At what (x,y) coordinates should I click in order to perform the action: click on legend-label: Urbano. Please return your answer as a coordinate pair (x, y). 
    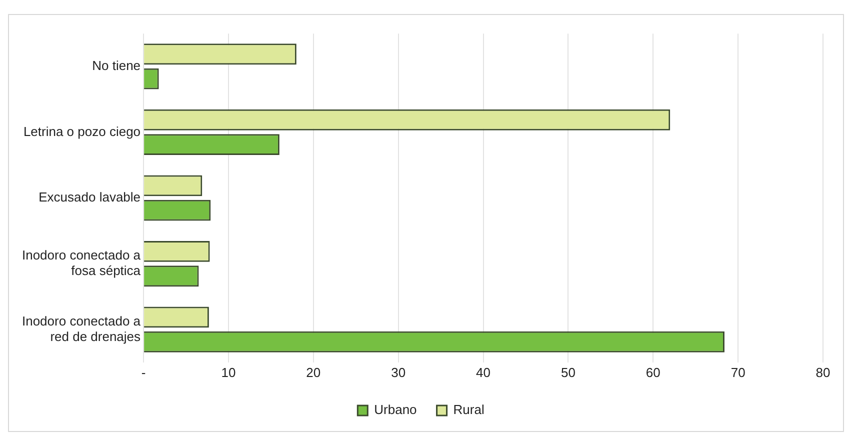
    Looking at the image, I should click on (395, 410).